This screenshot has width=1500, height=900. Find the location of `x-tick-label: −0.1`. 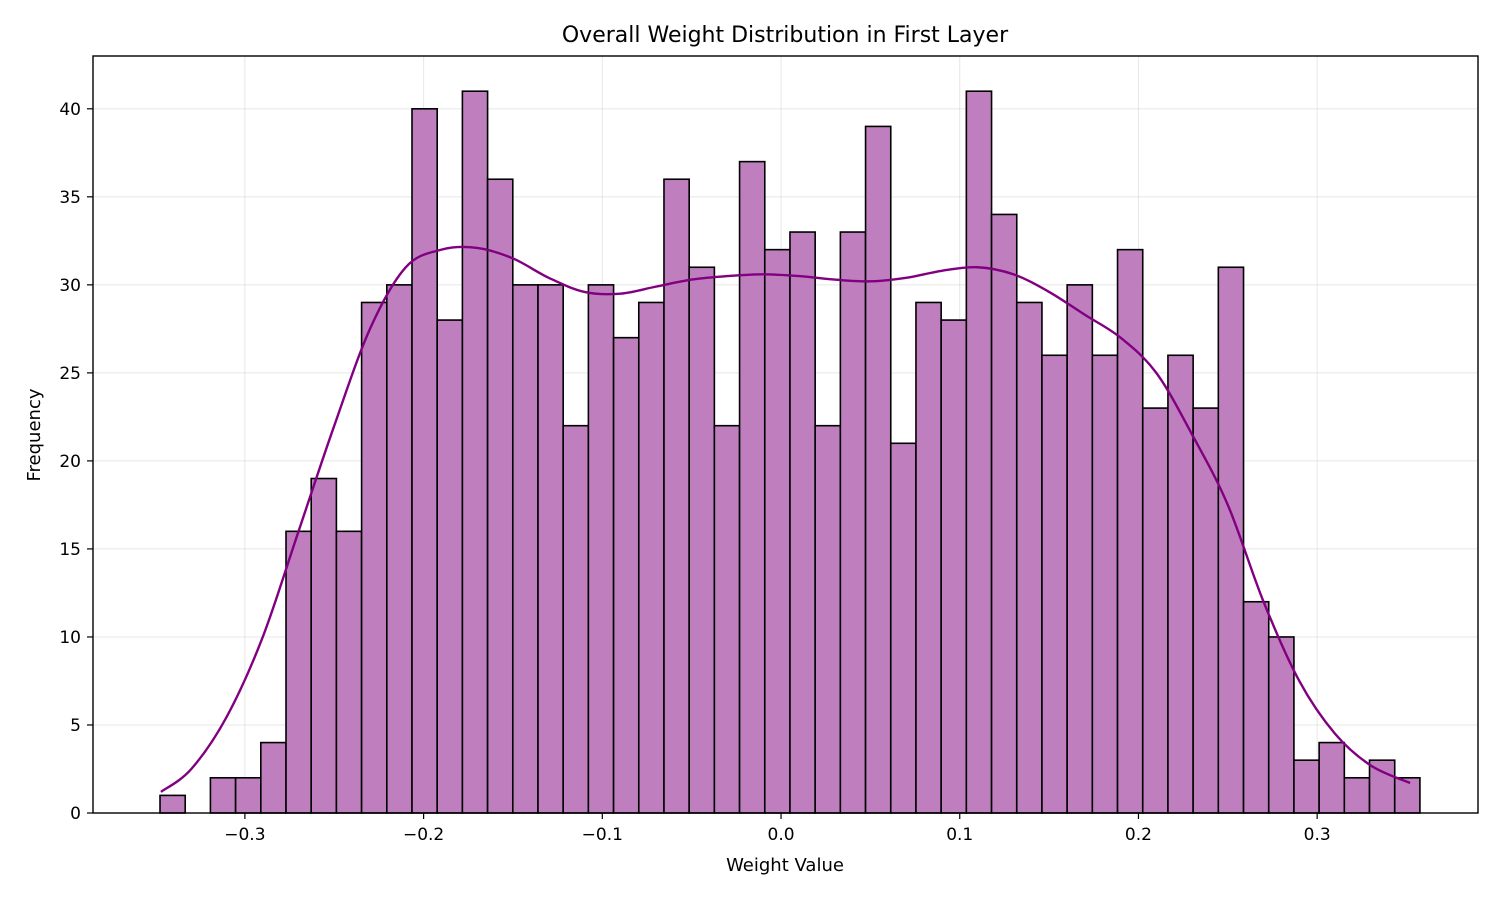

x-tick-label: −0.1 is located at coordinates (602, 835).